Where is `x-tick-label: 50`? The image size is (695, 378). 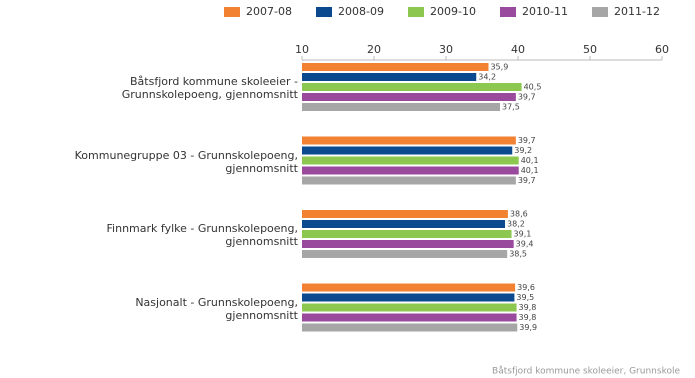
x-tick-label: 50 is located at coordinates (590, 49).